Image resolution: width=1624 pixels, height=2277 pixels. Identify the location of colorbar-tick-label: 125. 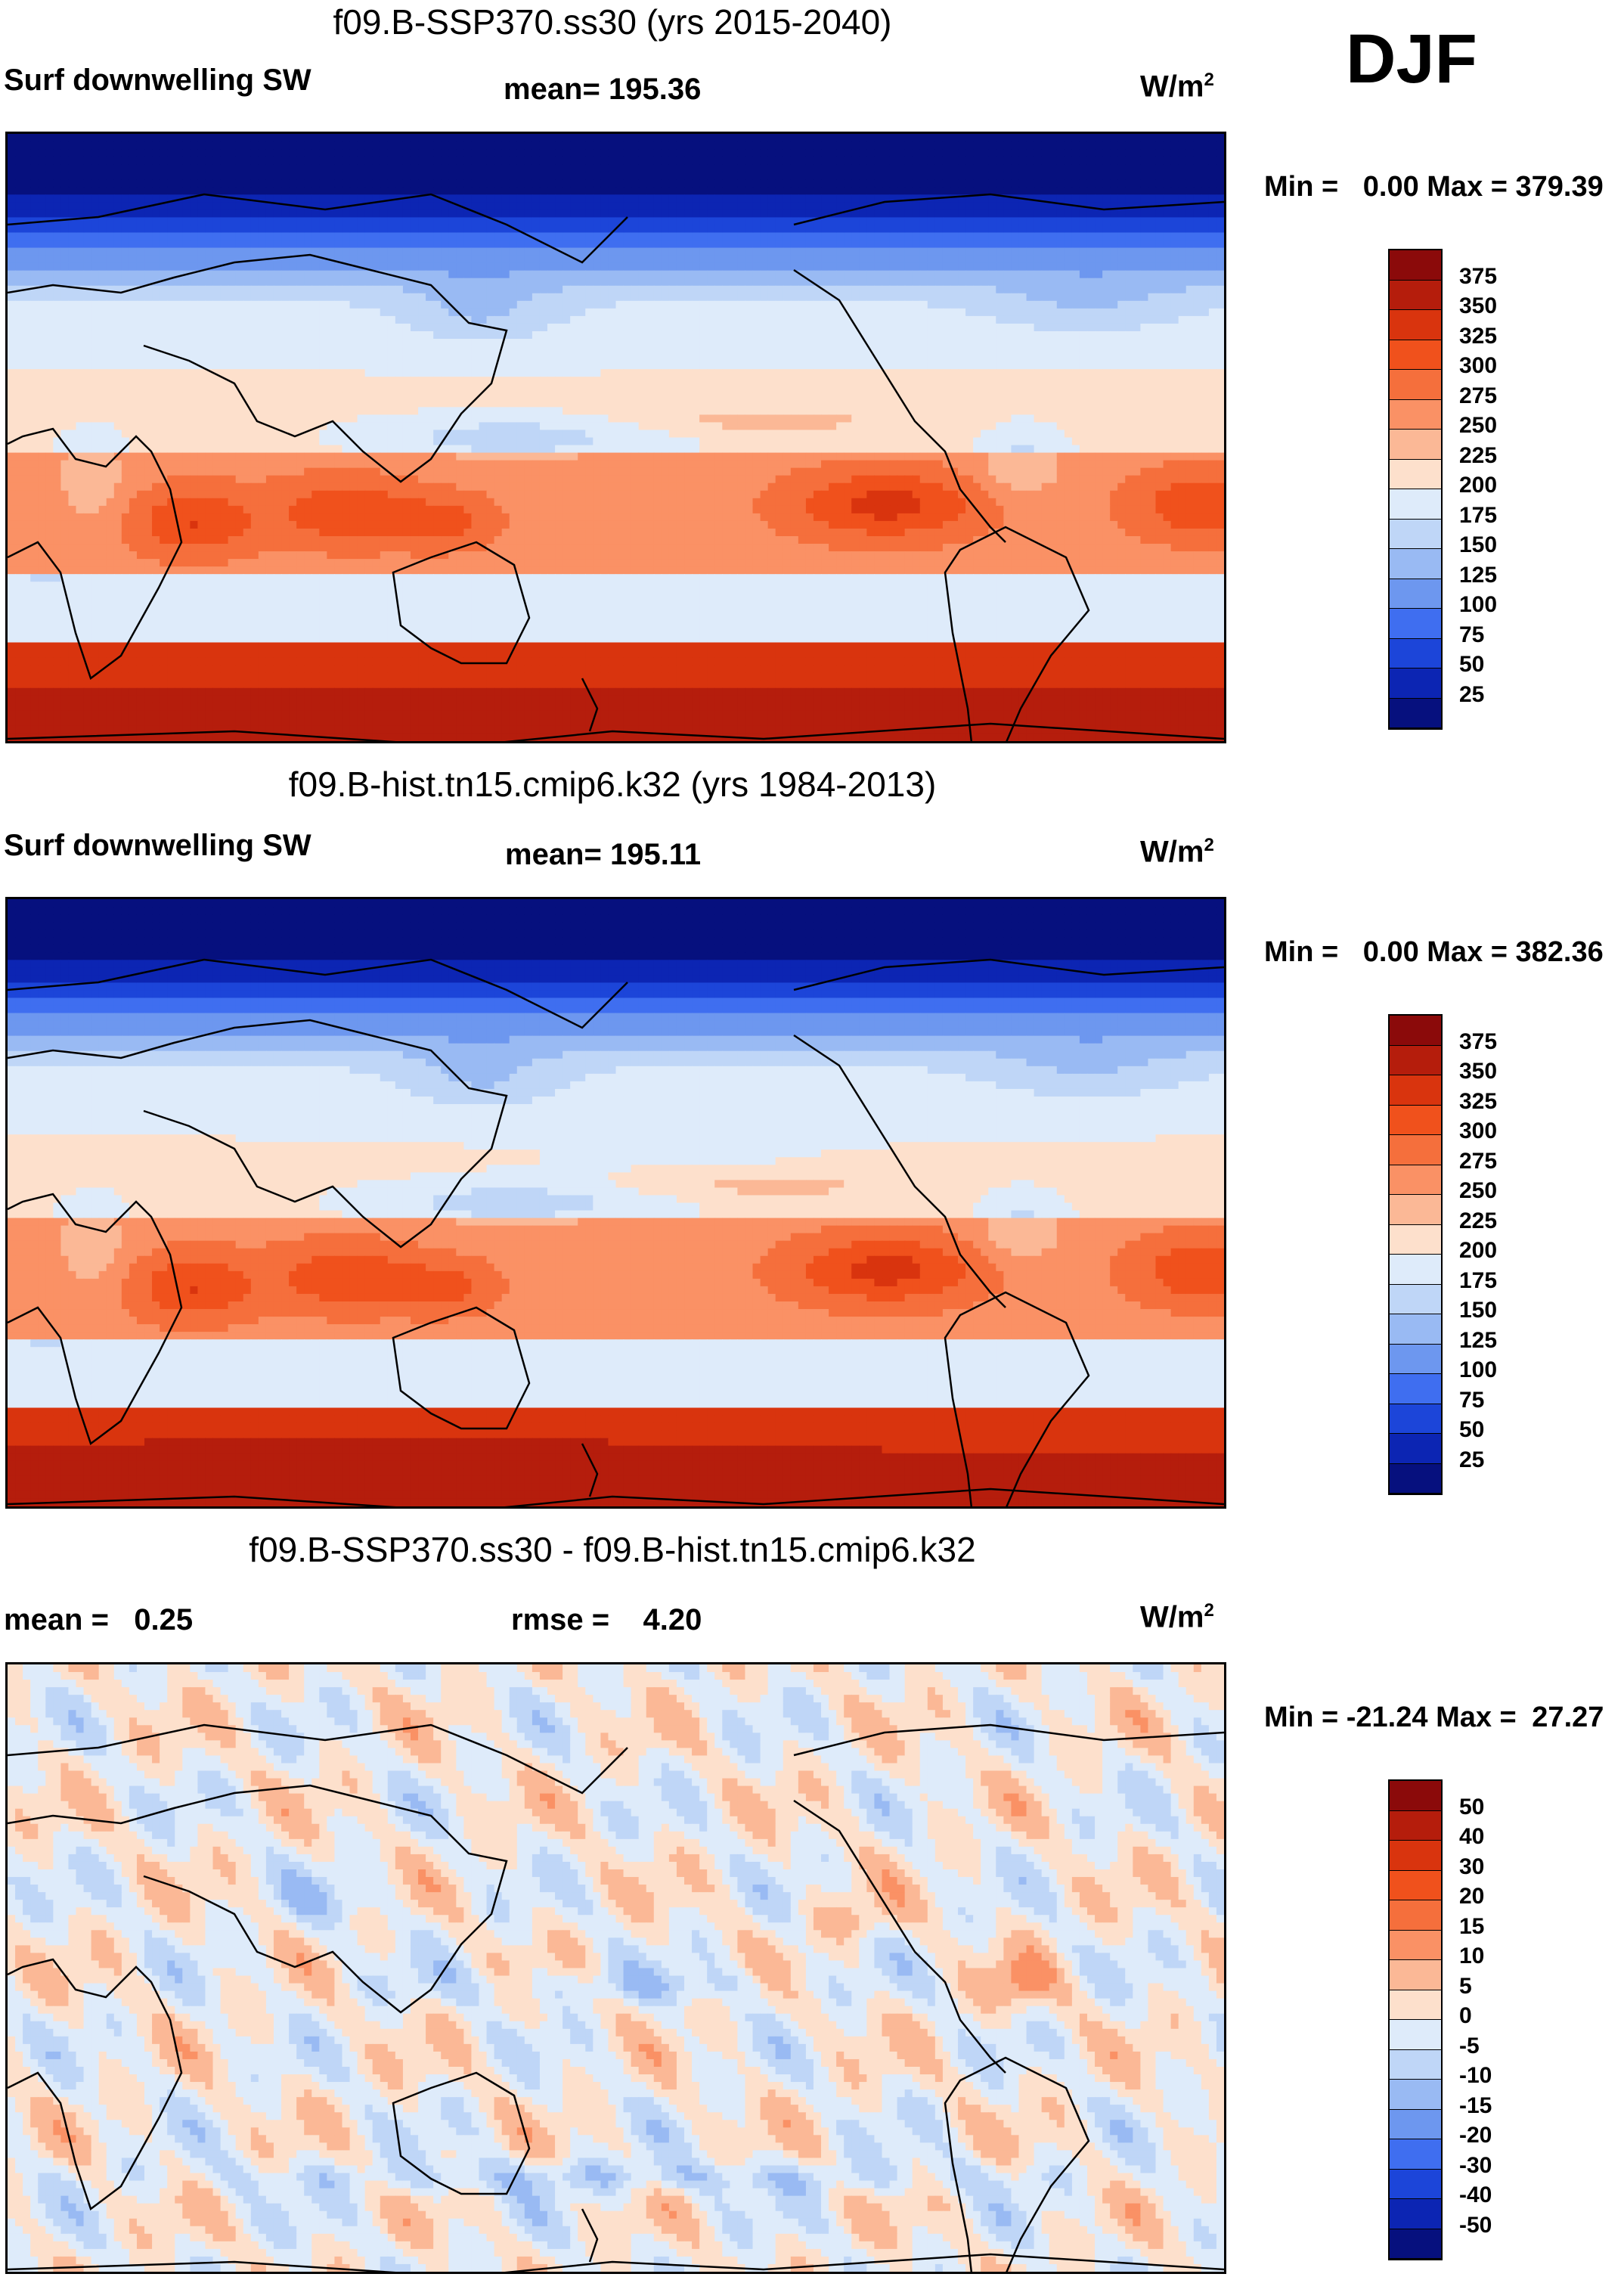
(1478, 575).